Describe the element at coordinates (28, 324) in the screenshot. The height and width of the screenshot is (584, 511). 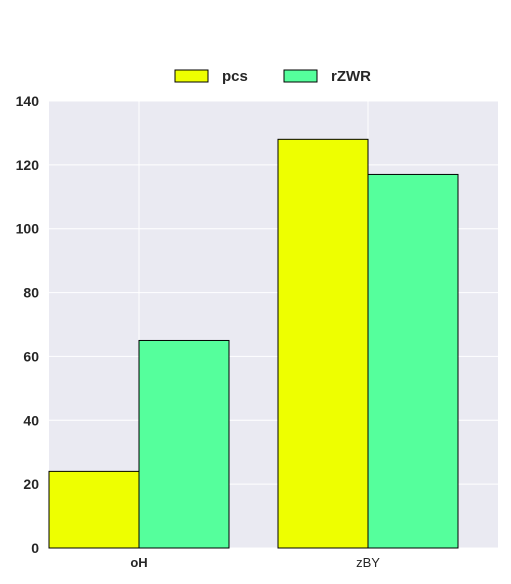
I see `y-axis-ticks: 0 20 40 60 80 100 120 140` at that location.